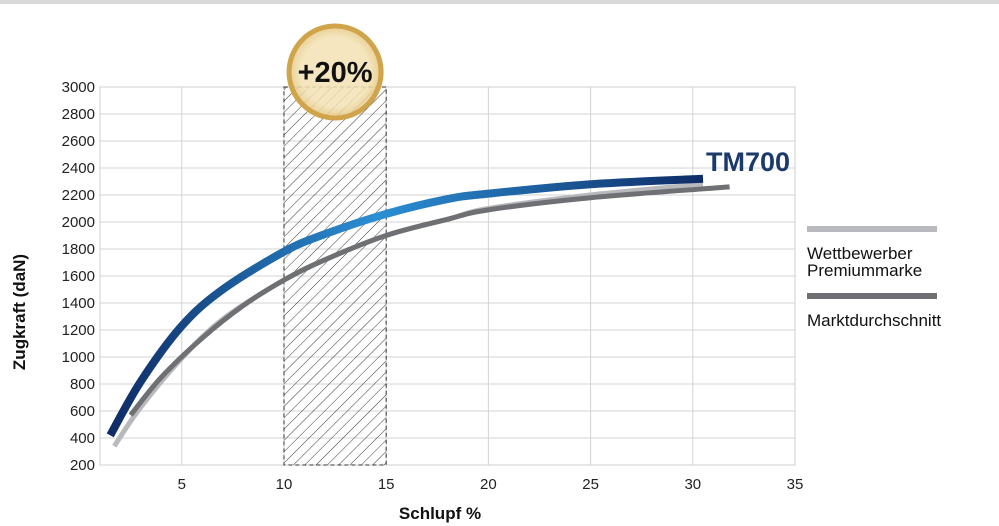 The width and height of the screenshot is (999, 526). What do you see at coordinates (440, 513) in the screenshot?
I see `x-axis-title: Schlupf %` at bounding box center [440, 513].